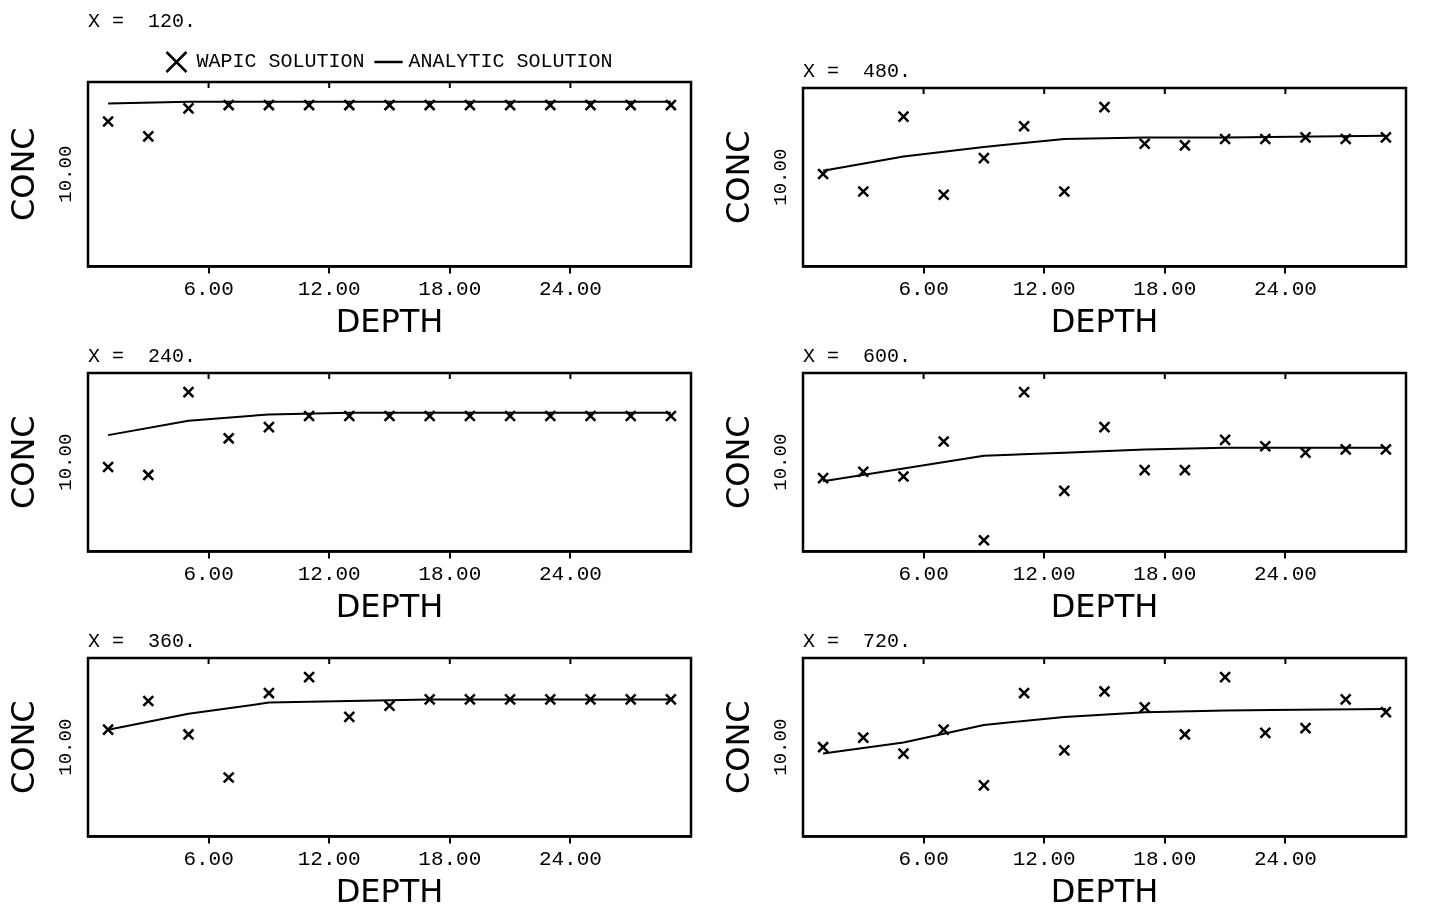 This screenshot has width=1429, height=916. What do you see at coordinates (142, 22) in the screenshot?
I see `chart-title: X = 120.` at bounding box center [142, 22].